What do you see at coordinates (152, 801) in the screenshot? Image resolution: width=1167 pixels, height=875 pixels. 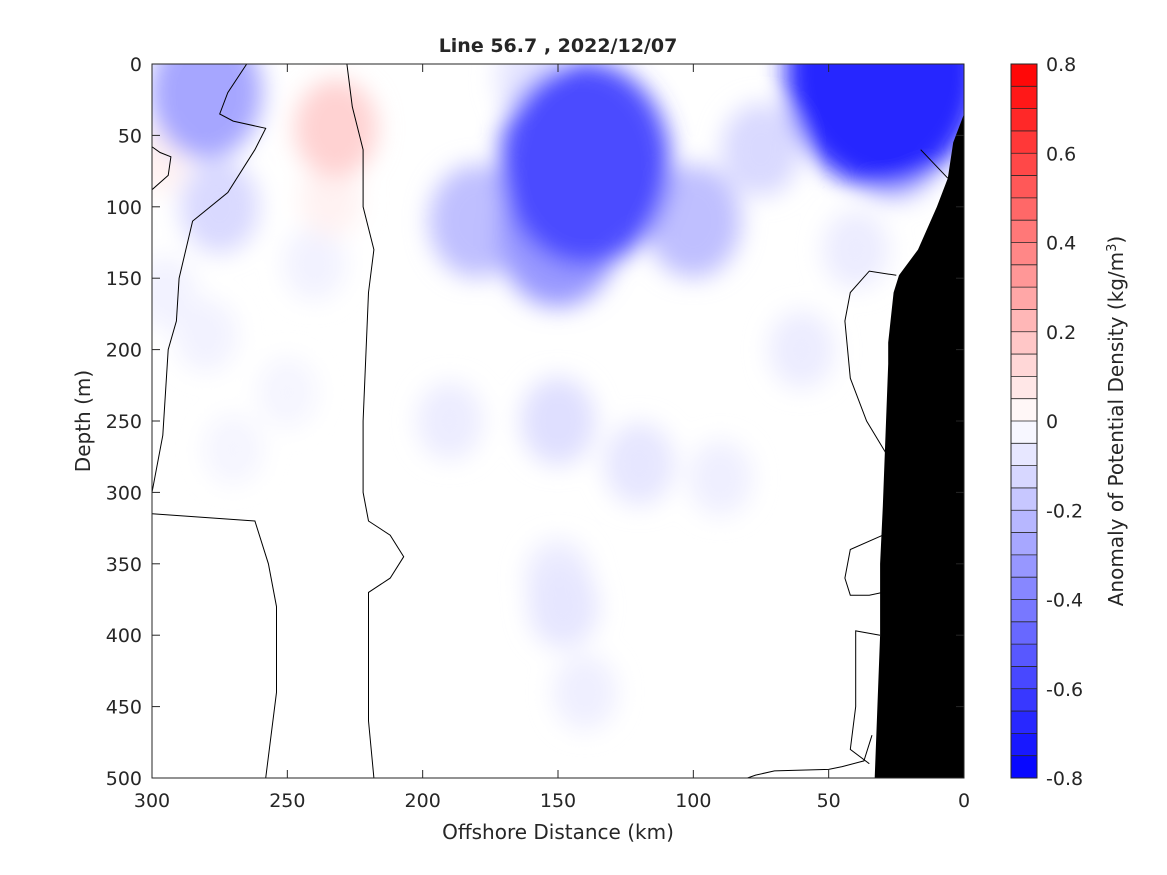 I see `x-tick-label: 300` at bounding box center [152, 801].